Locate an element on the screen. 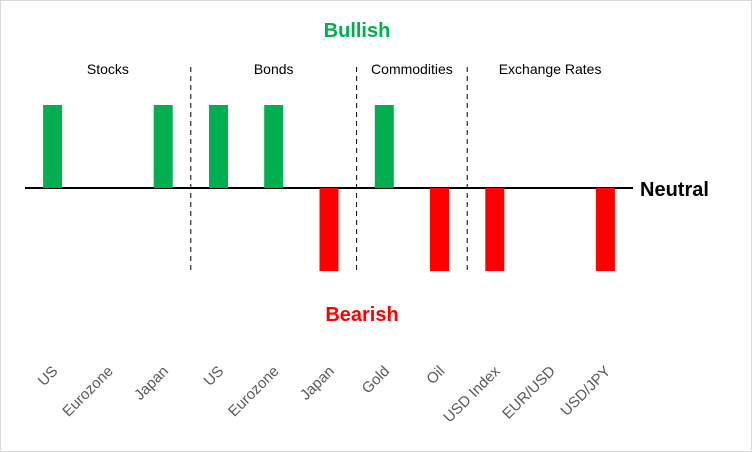 The height and width of the screenshot is (452, 752). tick-label-8: USD Index is located at coordinates (472, 394).